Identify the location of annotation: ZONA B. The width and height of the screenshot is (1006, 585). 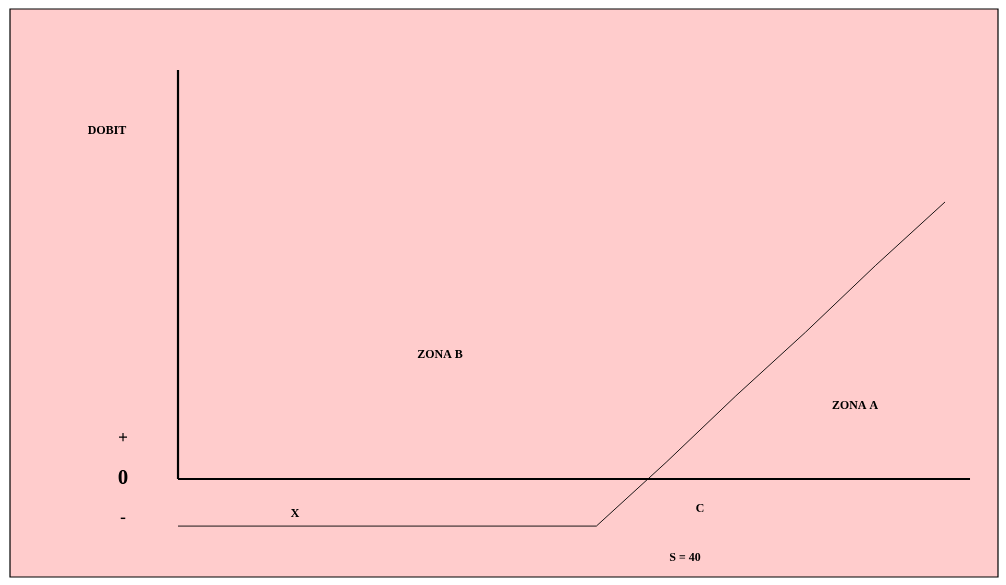
(440, 353).